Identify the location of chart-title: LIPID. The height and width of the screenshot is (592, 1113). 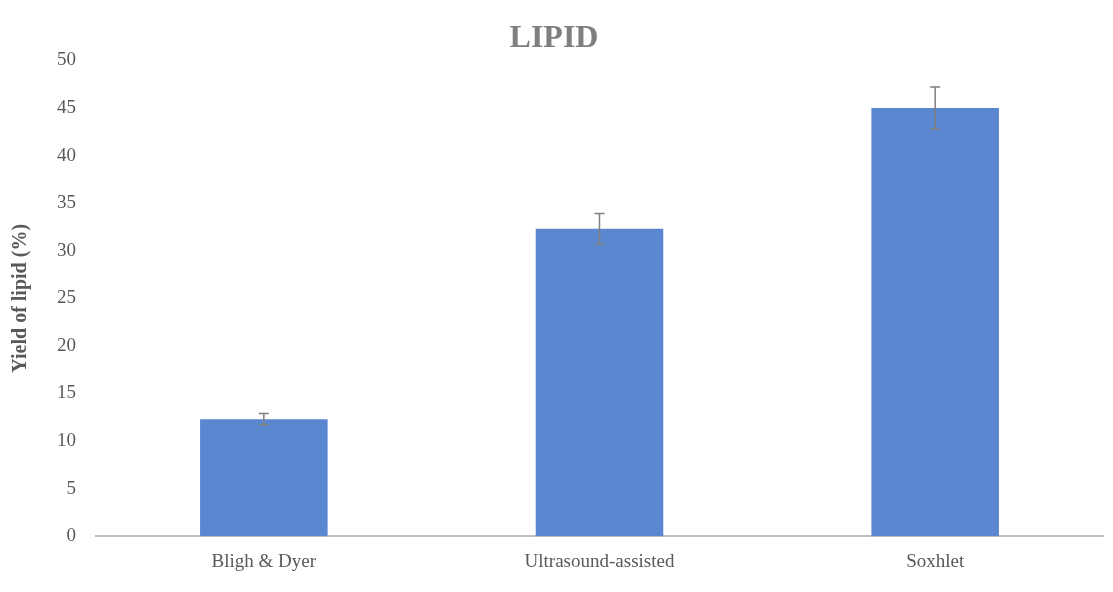
(554, 36).